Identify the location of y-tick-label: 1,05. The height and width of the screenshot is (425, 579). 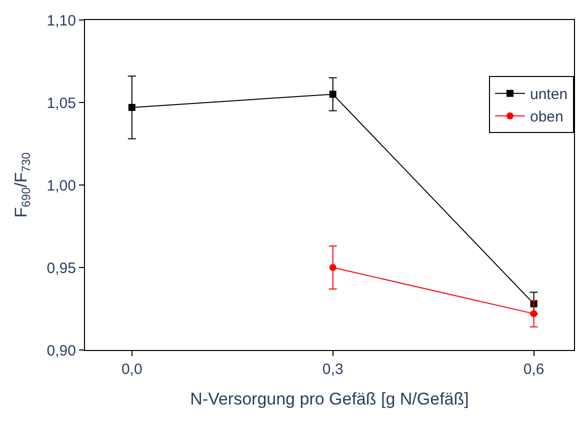
(61, 103).